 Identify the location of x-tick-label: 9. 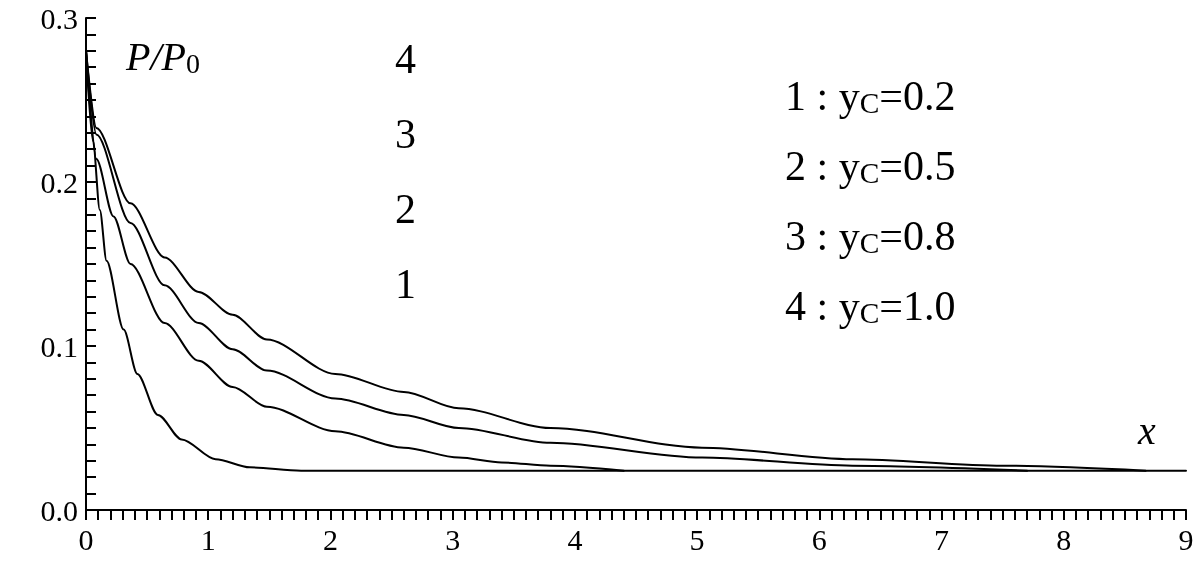
(1186, 539).